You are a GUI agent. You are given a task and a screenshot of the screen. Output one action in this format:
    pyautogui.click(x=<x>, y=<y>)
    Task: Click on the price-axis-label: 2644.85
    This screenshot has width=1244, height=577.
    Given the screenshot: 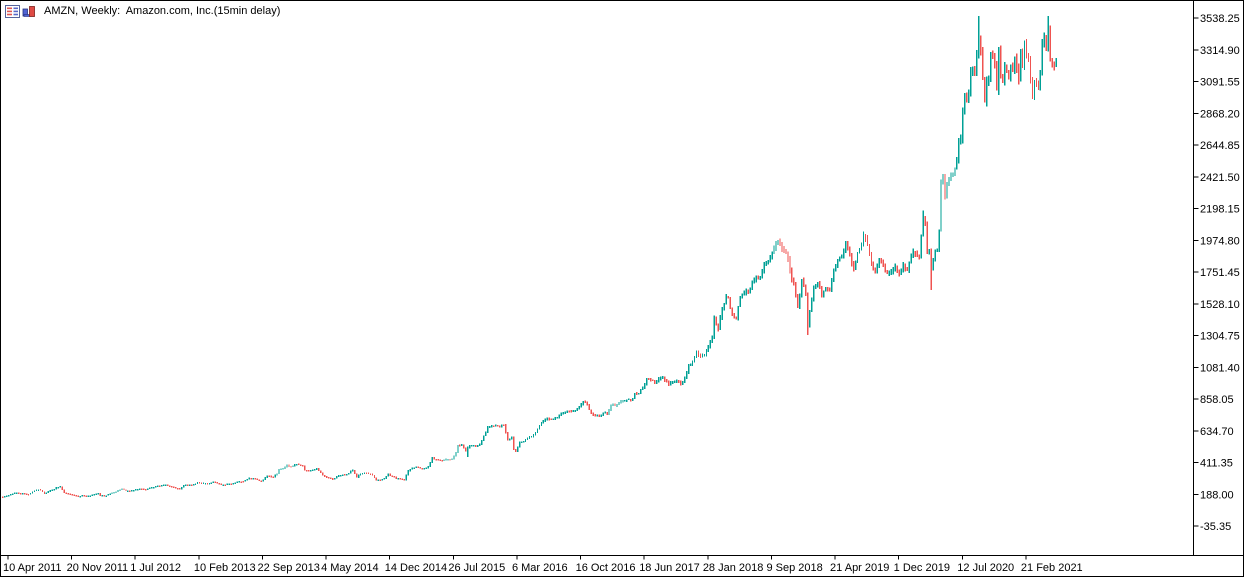 What is the action you would take?
    pyautogui.click(x=1220, y=146)
    